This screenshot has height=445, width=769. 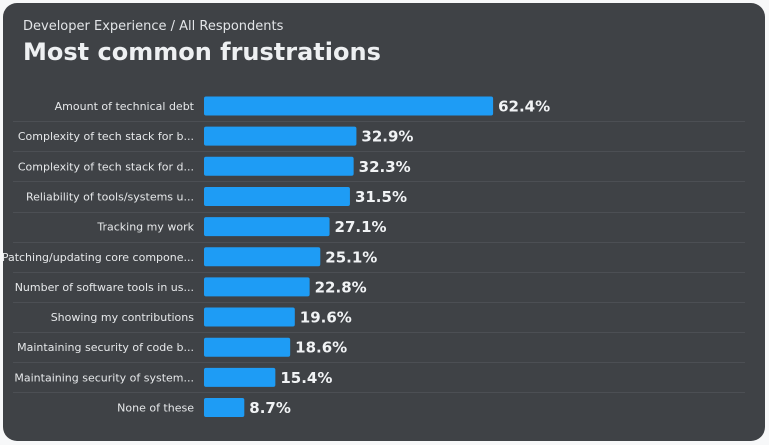 What do you see at coordinates (326, 318) in the screenshot?
I see `value-label: 19.6%` at bounding box center [326, 318].